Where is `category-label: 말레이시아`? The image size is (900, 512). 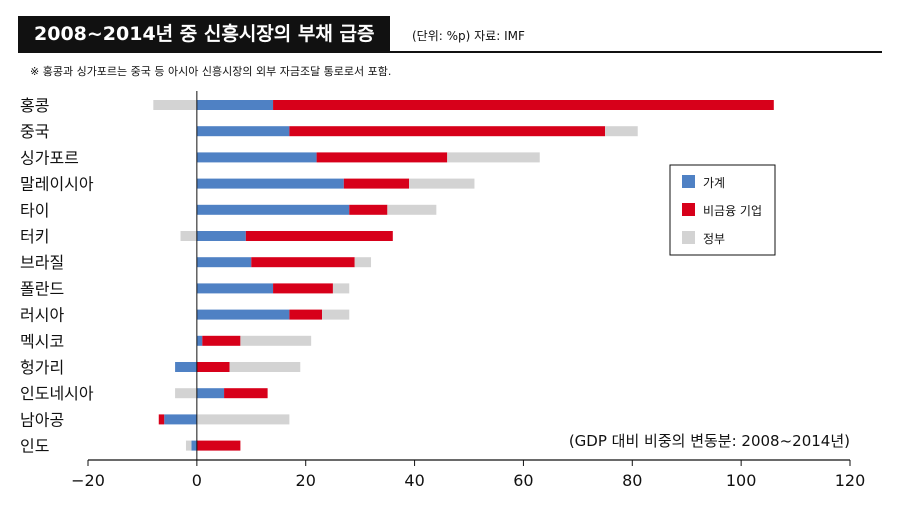 category-label: 말레이시아 is located at coordinates (57, 184).